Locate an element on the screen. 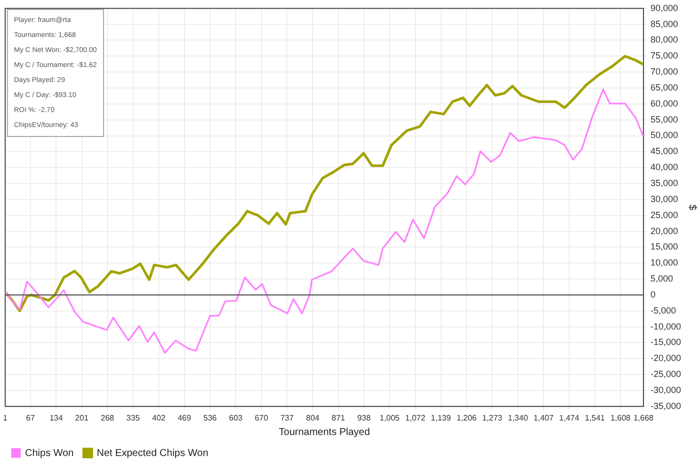 The width and height of the screenshot is (700, 468). y-tick-label: 40,000 is located at coordinates (664, 167).